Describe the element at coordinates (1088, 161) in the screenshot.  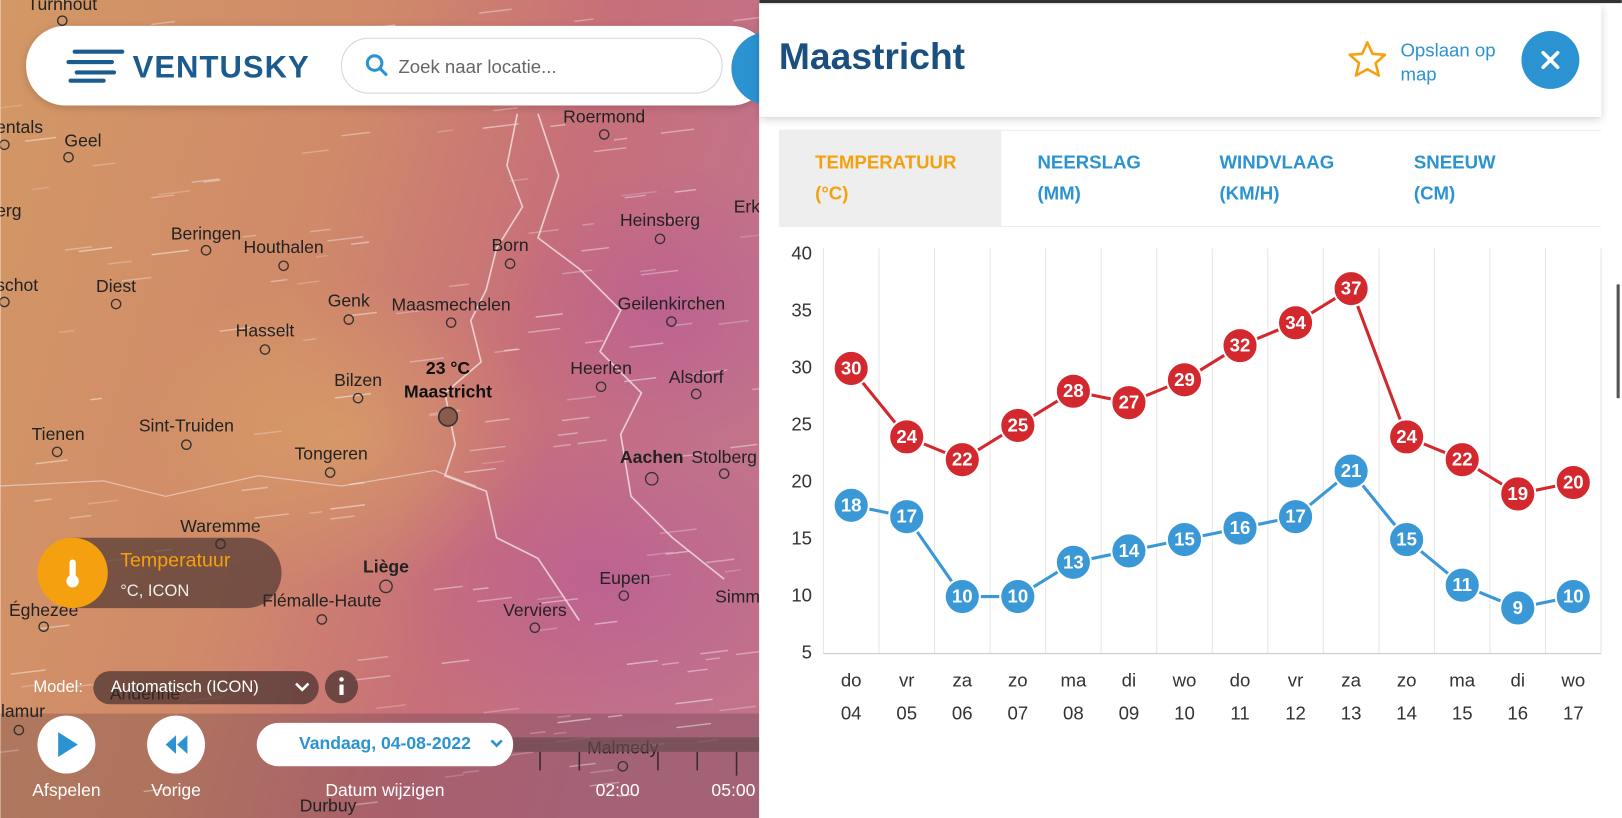
I see `tab-label: NEERSLAG` at that location.